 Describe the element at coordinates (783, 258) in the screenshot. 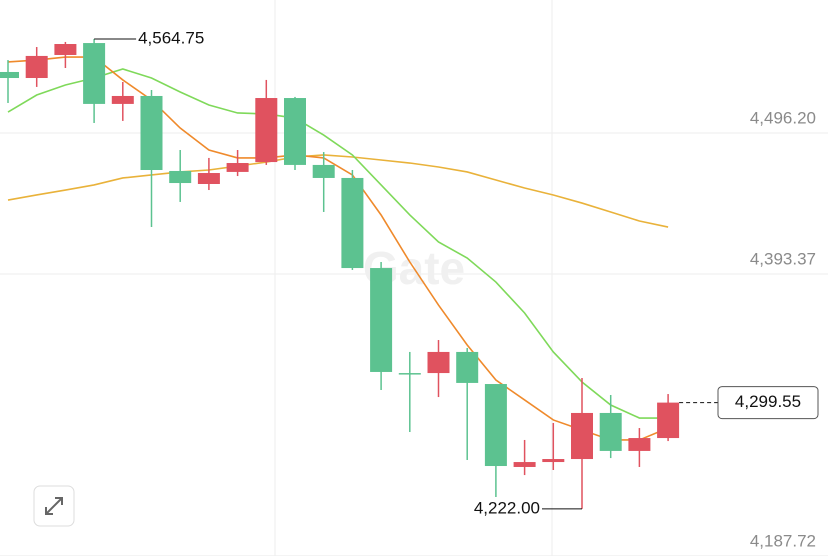

I see `y-tick-label: 4,393.37` at that location.